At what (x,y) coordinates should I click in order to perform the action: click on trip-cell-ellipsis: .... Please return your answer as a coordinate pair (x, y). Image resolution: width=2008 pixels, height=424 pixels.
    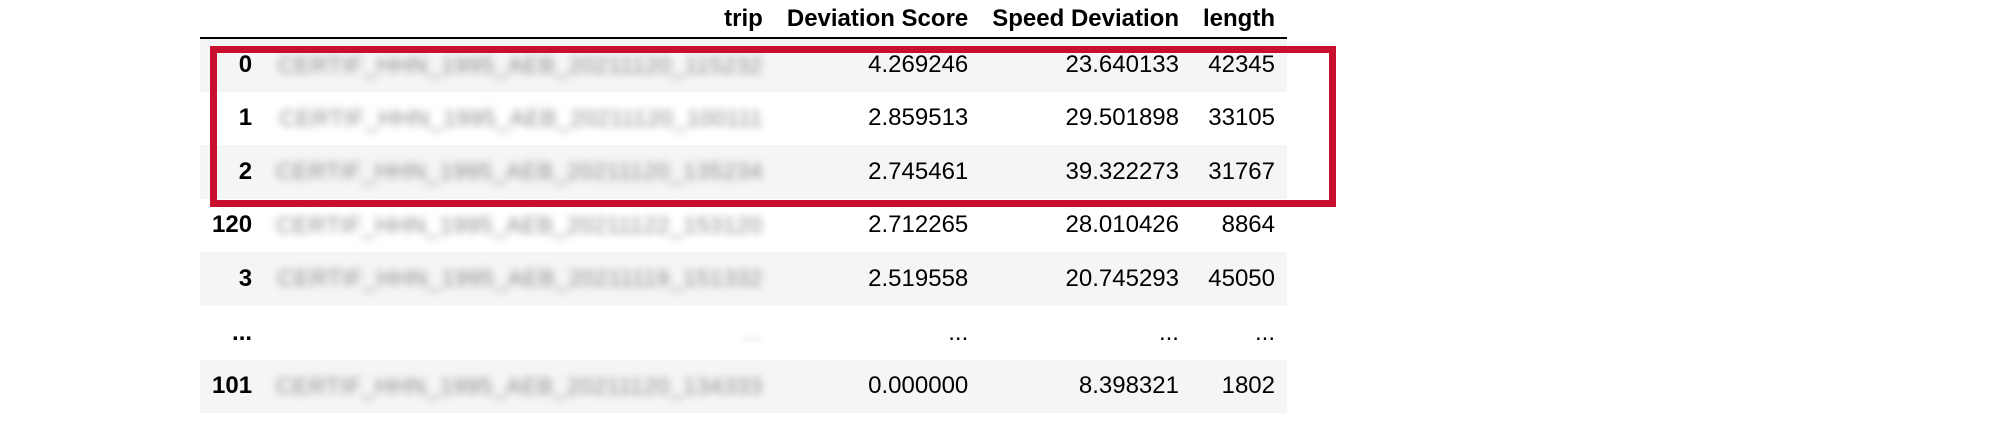
    Looking at the image, I should click on (752, 332).